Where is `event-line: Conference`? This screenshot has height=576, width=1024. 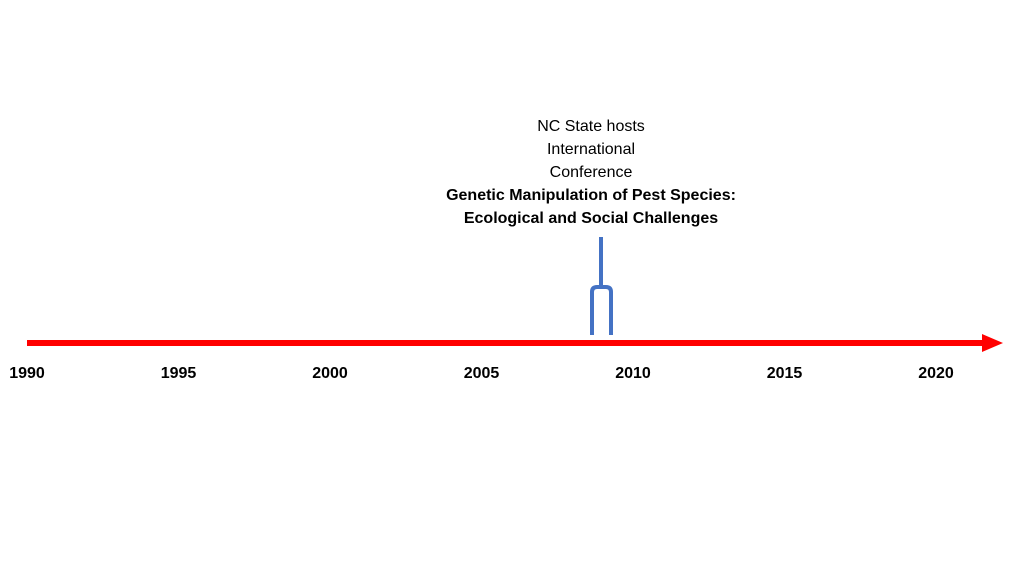 event-line: Conference is located at coordinates (591, 172).